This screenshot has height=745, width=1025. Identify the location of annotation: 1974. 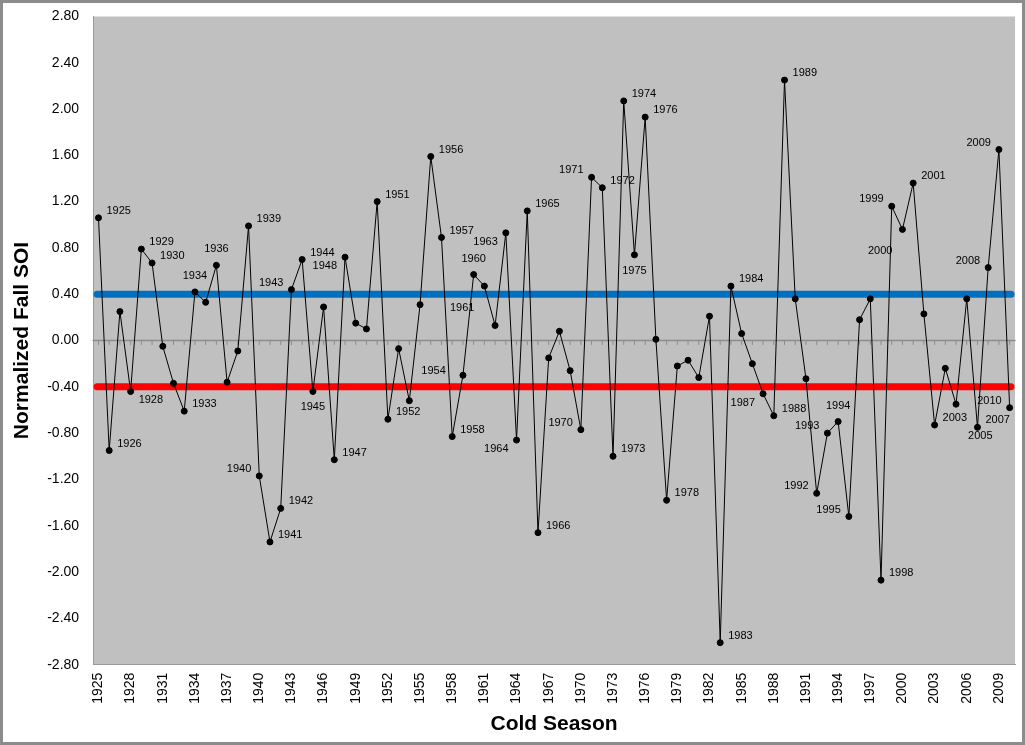
(644, 92).